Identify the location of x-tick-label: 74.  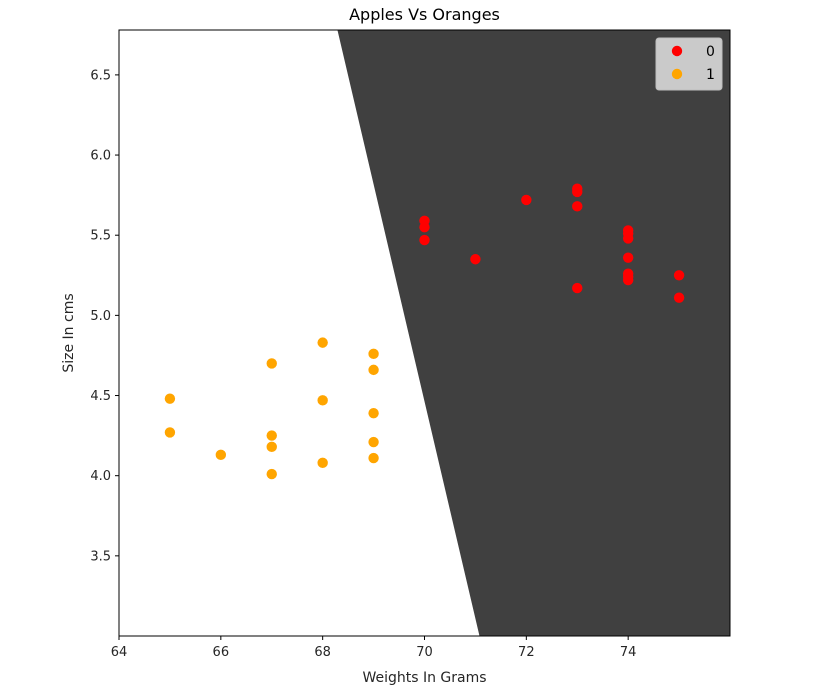
(628, 652).